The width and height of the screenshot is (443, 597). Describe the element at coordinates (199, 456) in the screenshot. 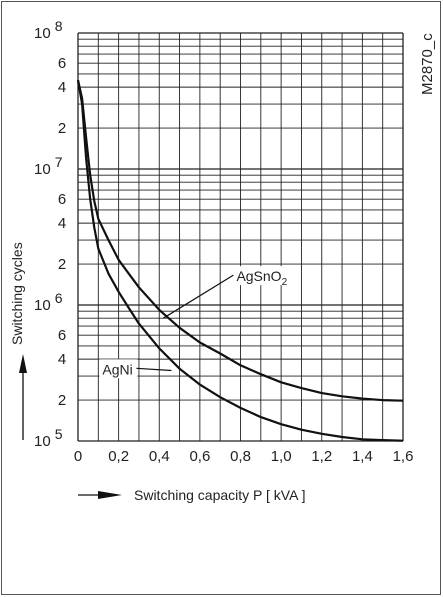

I see `x-tick-label: 0,6` at that location.